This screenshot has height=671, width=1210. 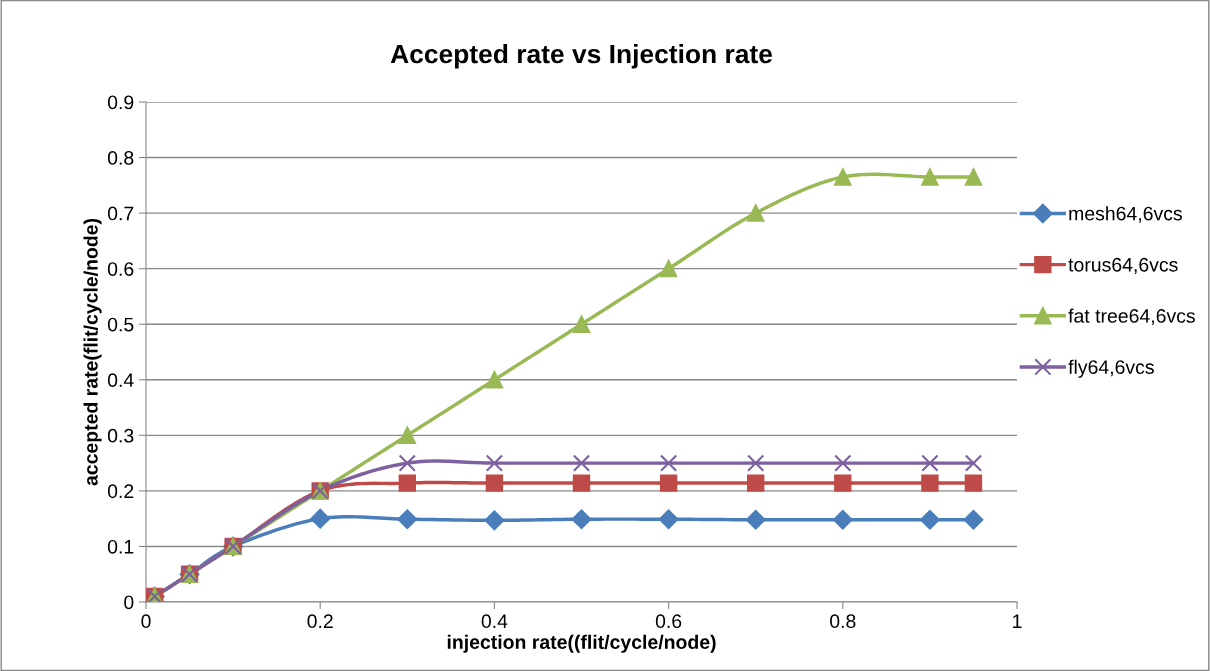 I want to click on x-tick-label: 0.6, so click(x=668, y=621).